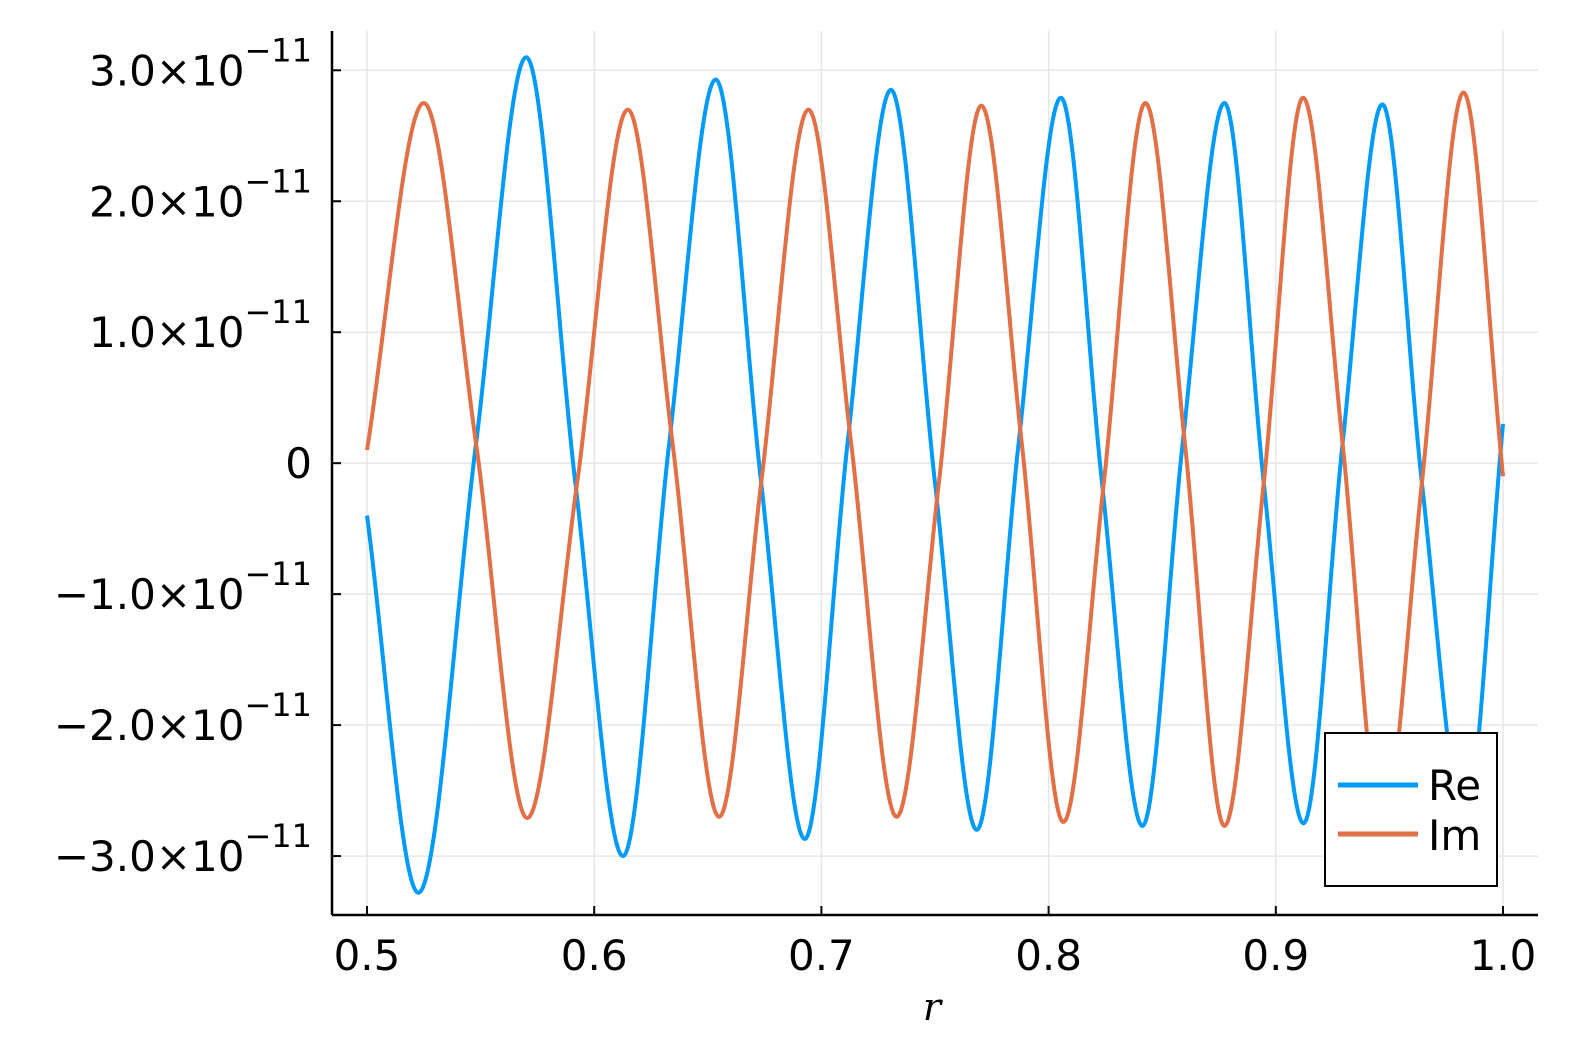  I want to click on x-ticks: 0.5 0.6 0.7 0.8 0.9 1.0, so click(935, 943).